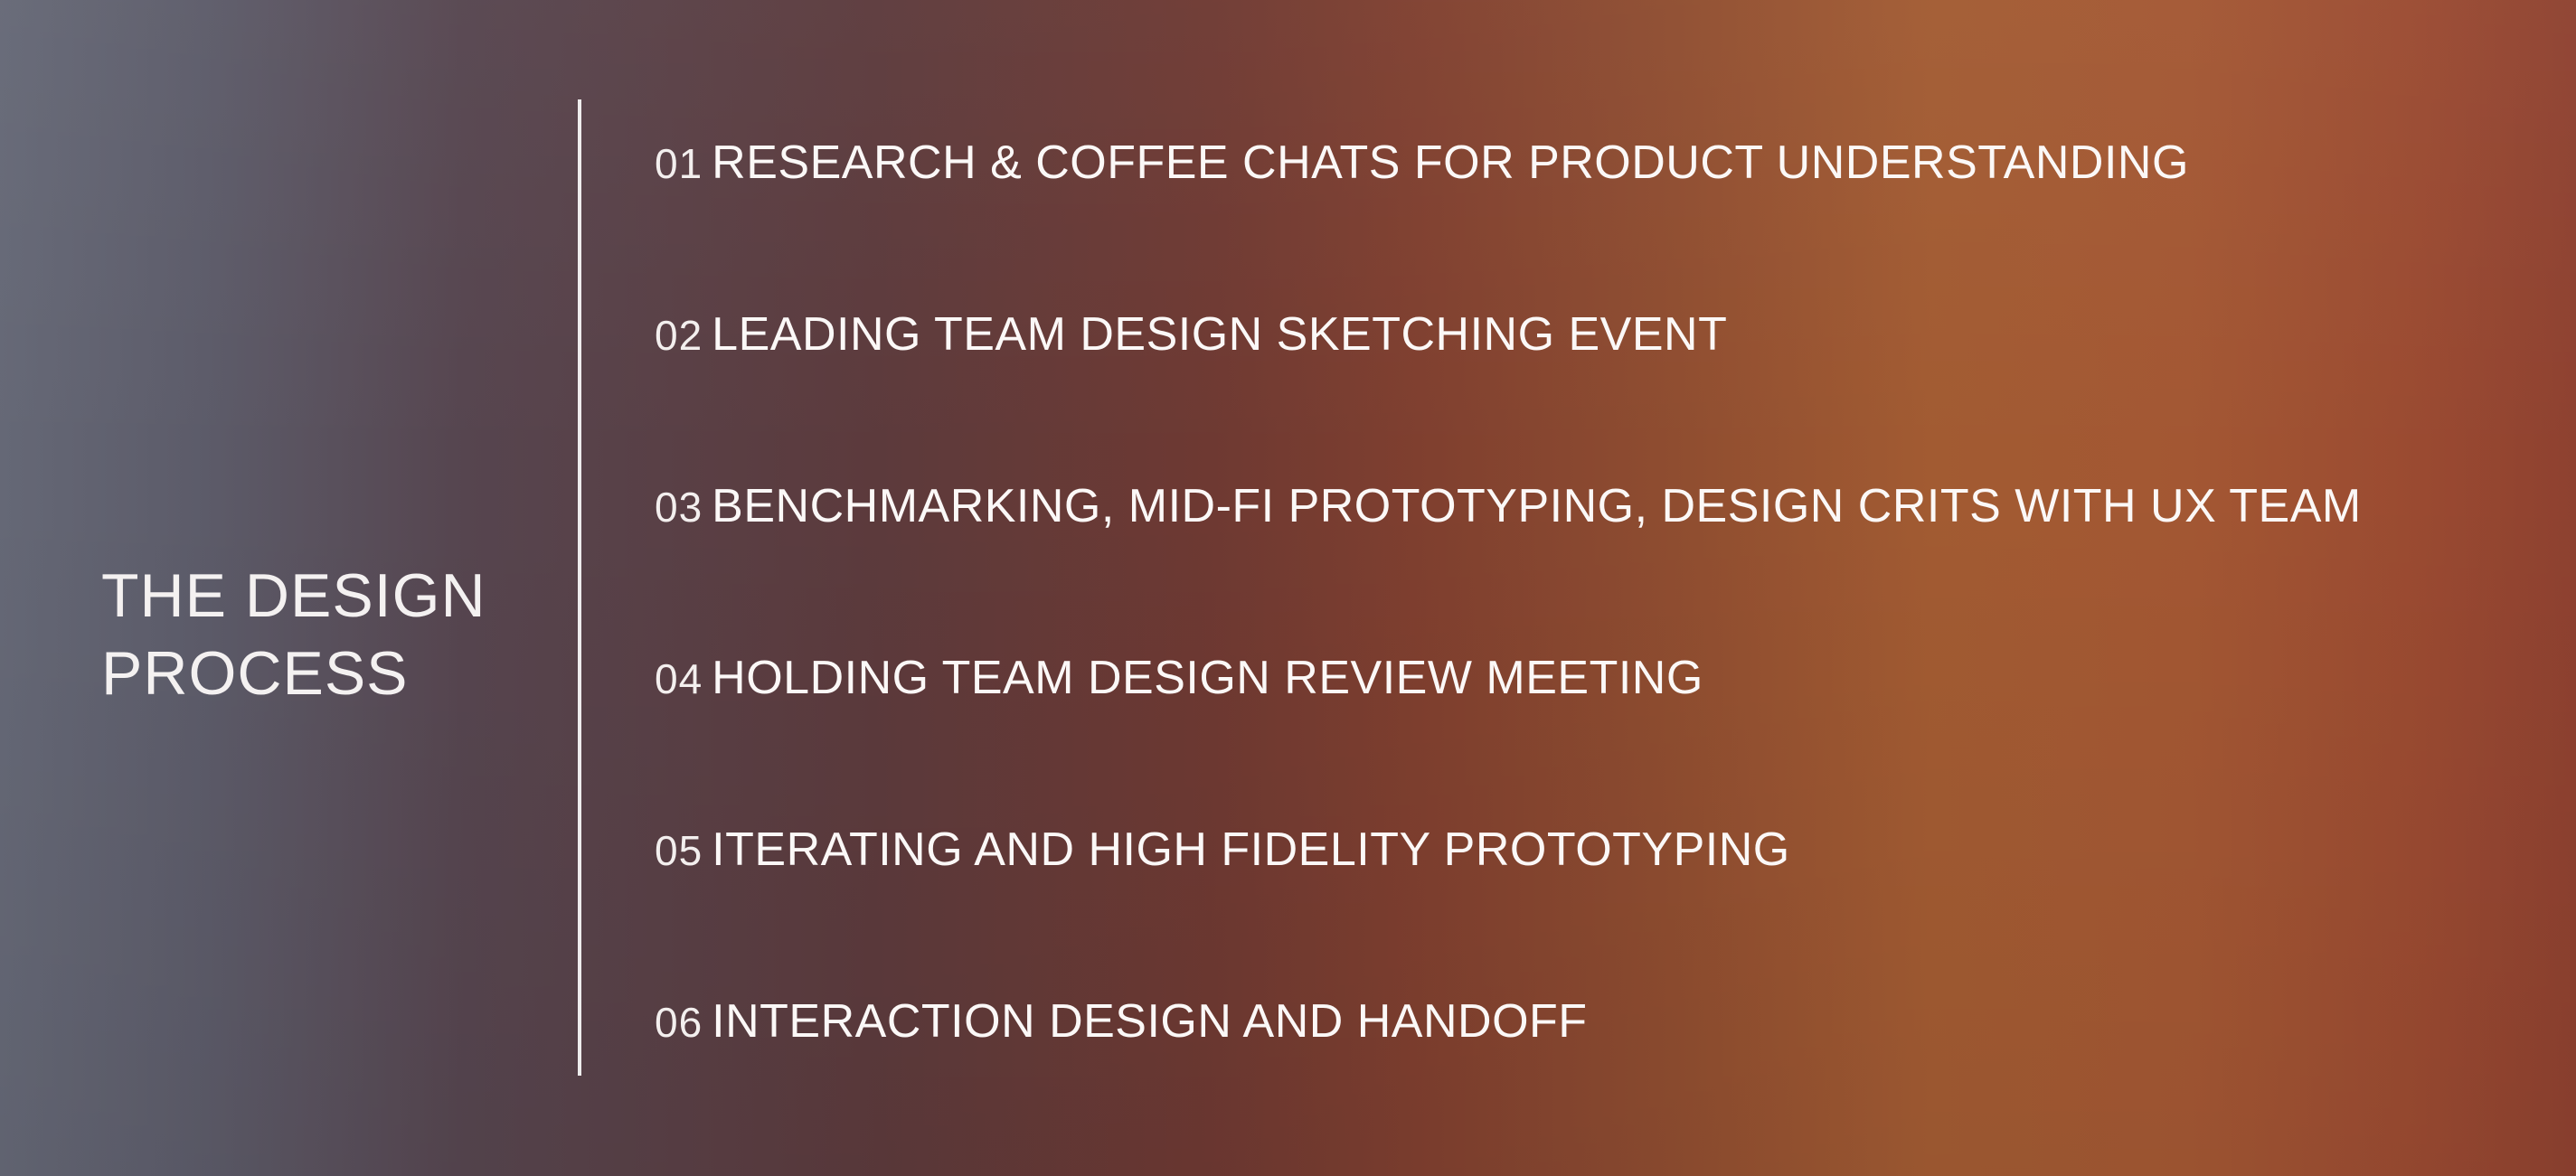 The height and width of the screenshot is (1176, 2576). I want to click on page-title-line-2: PROCESS, so click(255, 673).